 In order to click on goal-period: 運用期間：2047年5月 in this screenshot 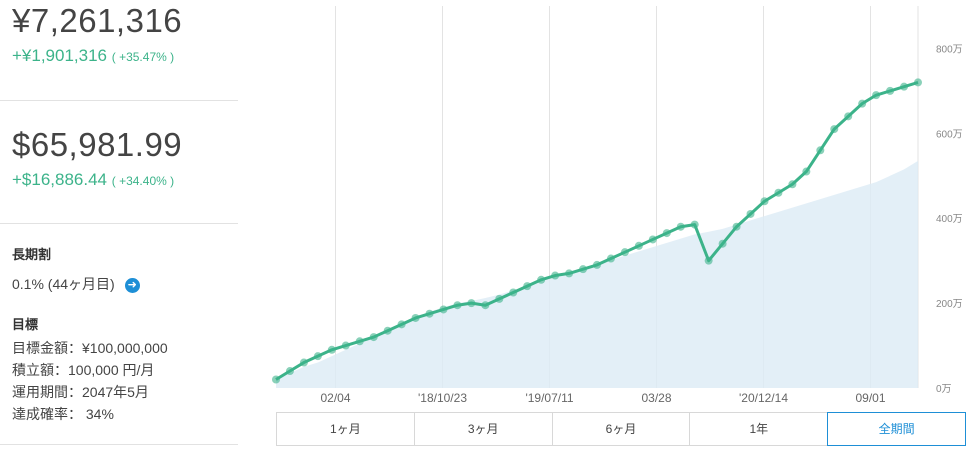, I will do `click(80, 392)`.